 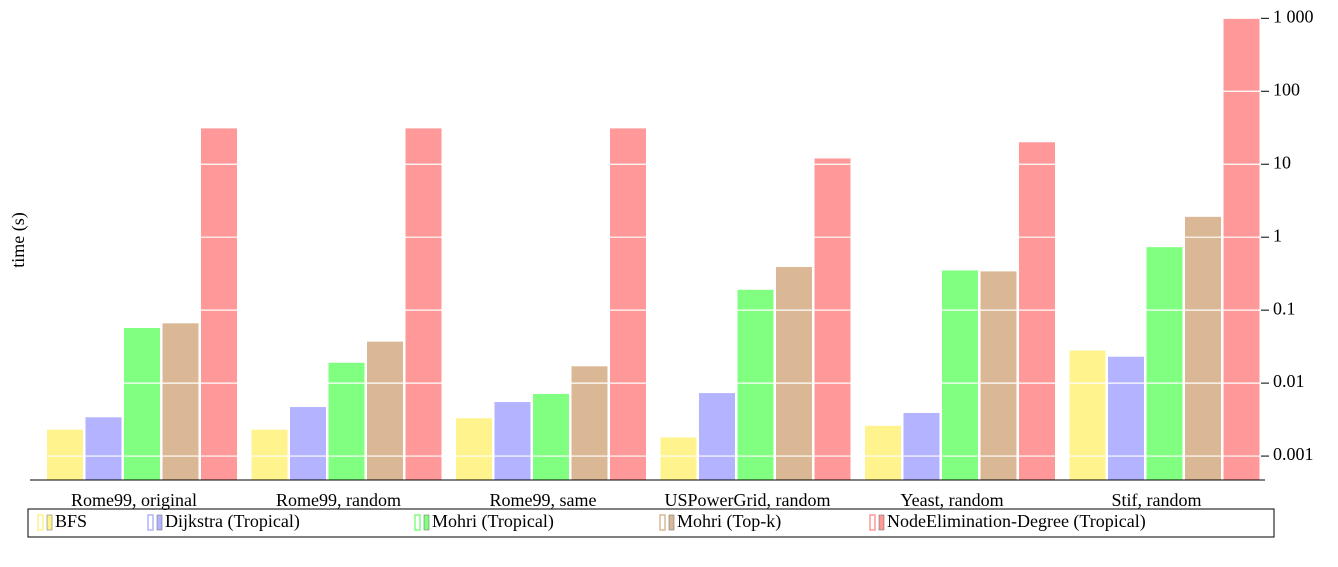 I want to click on legend-label: Mohri (Tropical), so click(x=493, y=521).